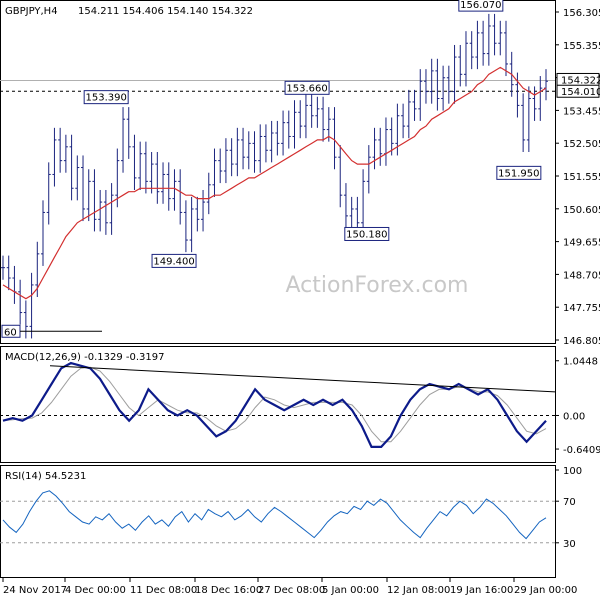 This screenshot has width=600, height=600. Describe the element at coordinates (581, 275) in the screenshot. I see `price-y-tick-label: 148.705` at that location.